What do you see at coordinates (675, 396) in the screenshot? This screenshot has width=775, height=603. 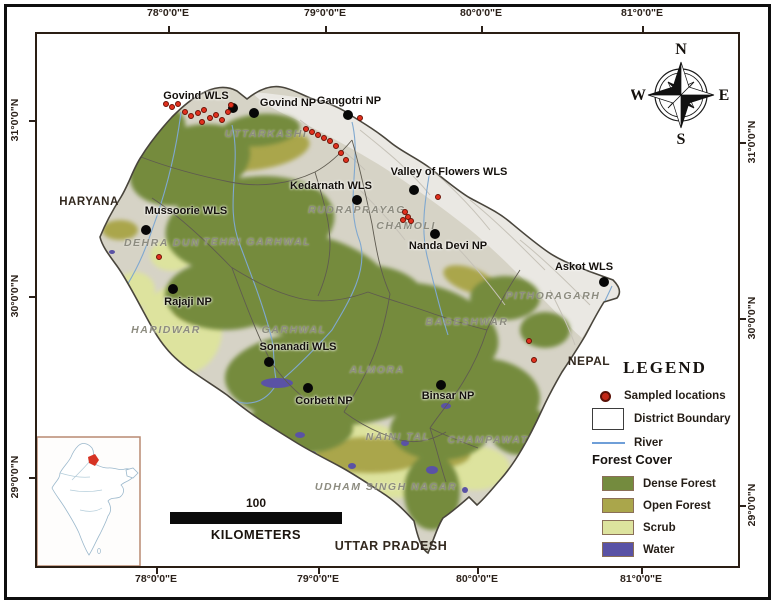 I see `legend-item-label: Sampled locations` at bounding box center [675, 396].